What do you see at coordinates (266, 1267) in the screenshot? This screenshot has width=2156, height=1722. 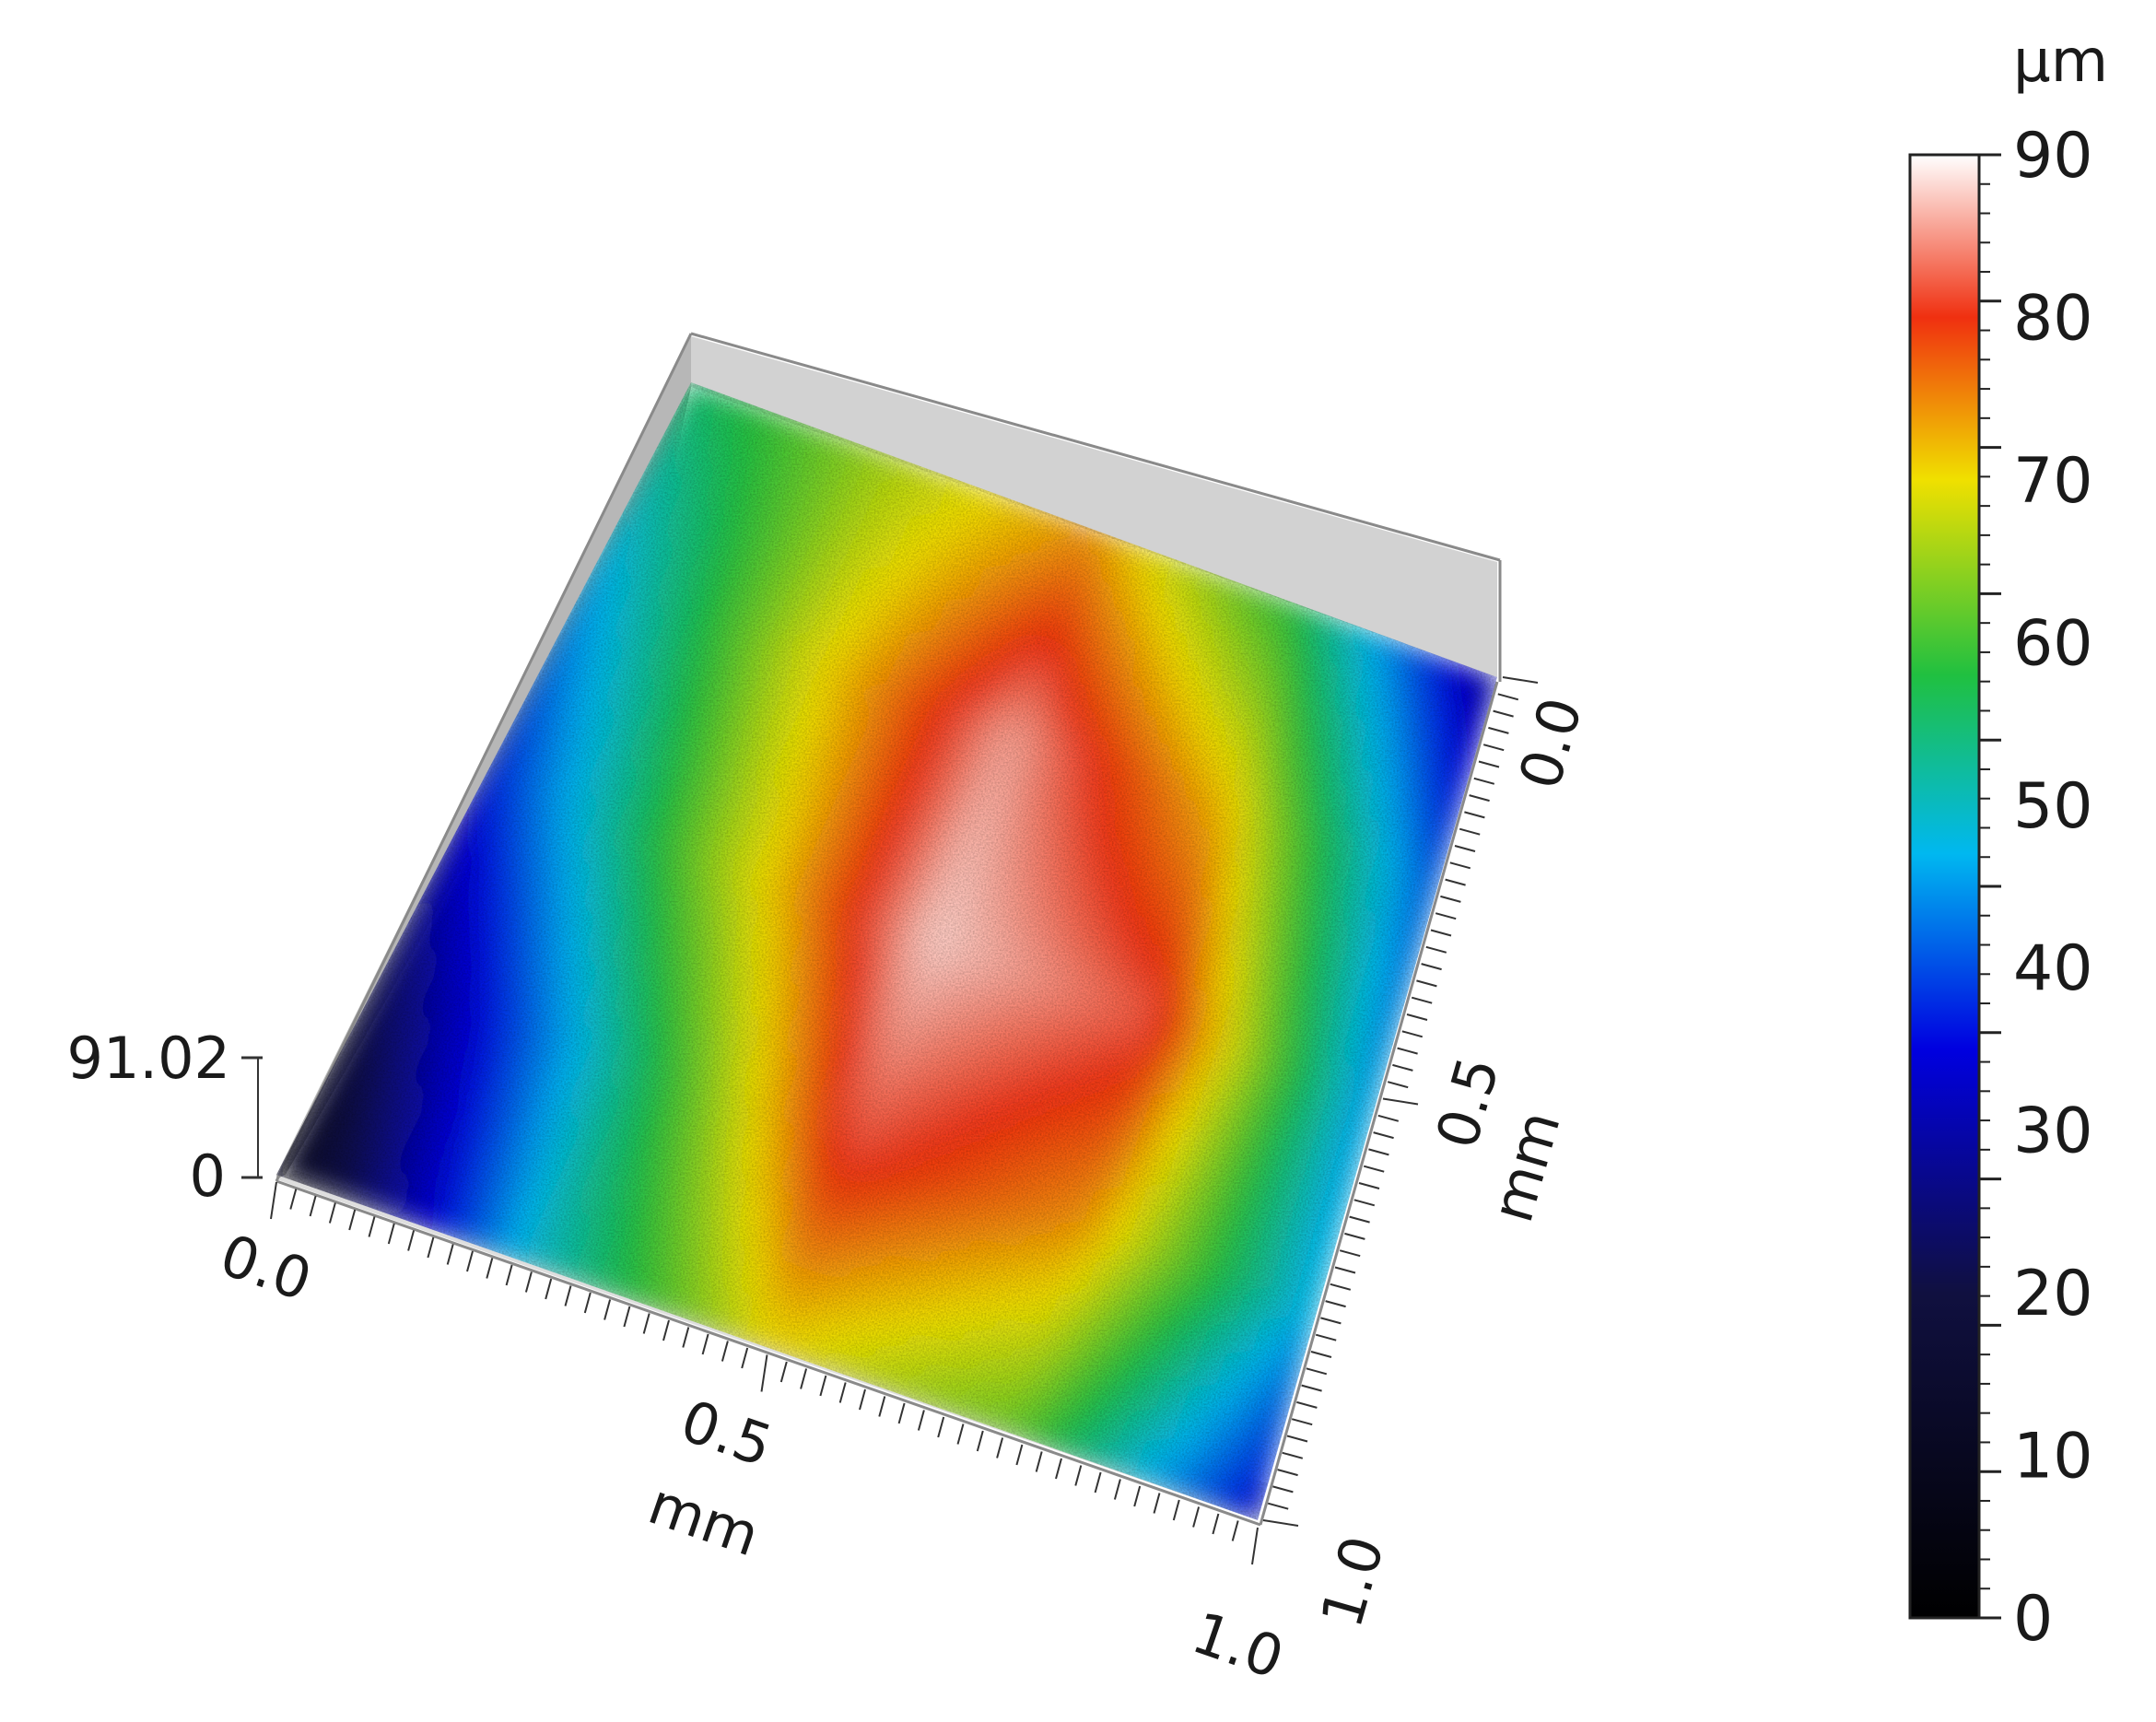 I see `x-tick-label-0: 0.0` at bounding box center [266, 1267].